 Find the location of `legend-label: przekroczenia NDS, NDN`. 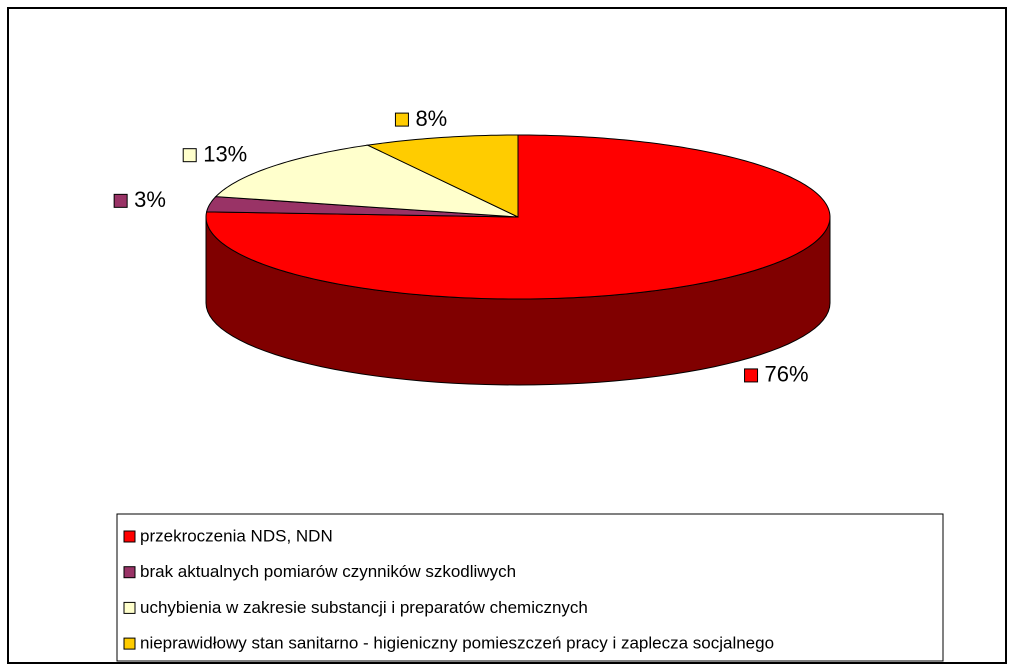

legend-label: przekroczenia NDS, NDN is located at coordinates (236, 535).